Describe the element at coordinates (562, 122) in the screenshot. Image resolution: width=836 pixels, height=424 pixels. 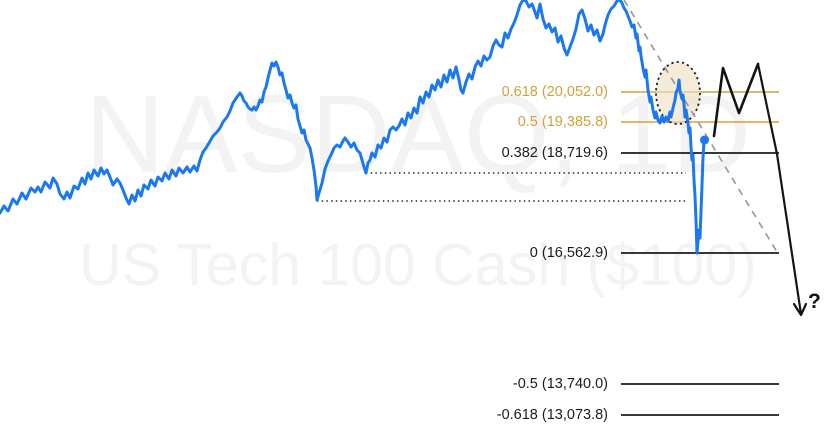
I see `fib-label-05: 0.5 (19,385.8)` at that location.